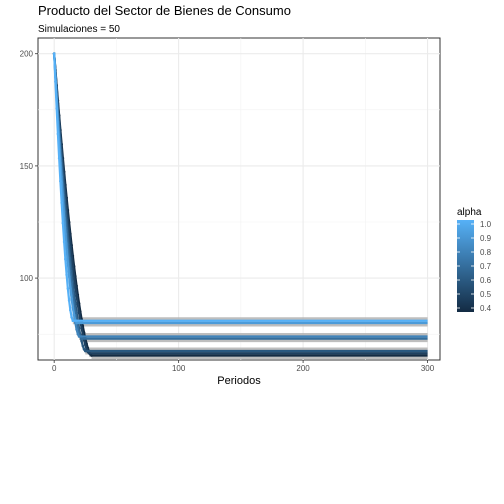  What do you see at coordinates (486, 266) in the screenshot?
I see `legend-label: 0.7` at bounding box center [486, 266].